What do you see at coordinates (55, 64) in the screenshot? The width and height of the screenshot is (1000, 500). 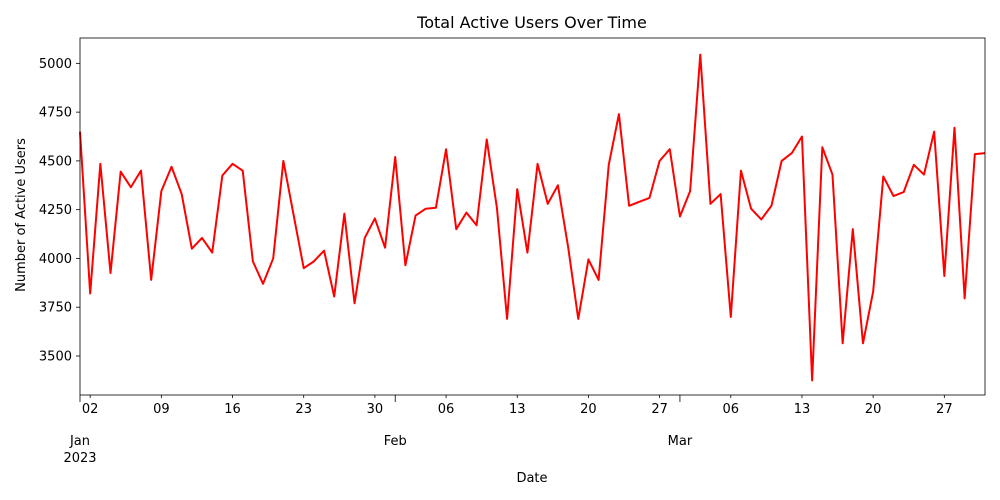 I see `y-tick-label: 5000` at bounding box center [55, 64].